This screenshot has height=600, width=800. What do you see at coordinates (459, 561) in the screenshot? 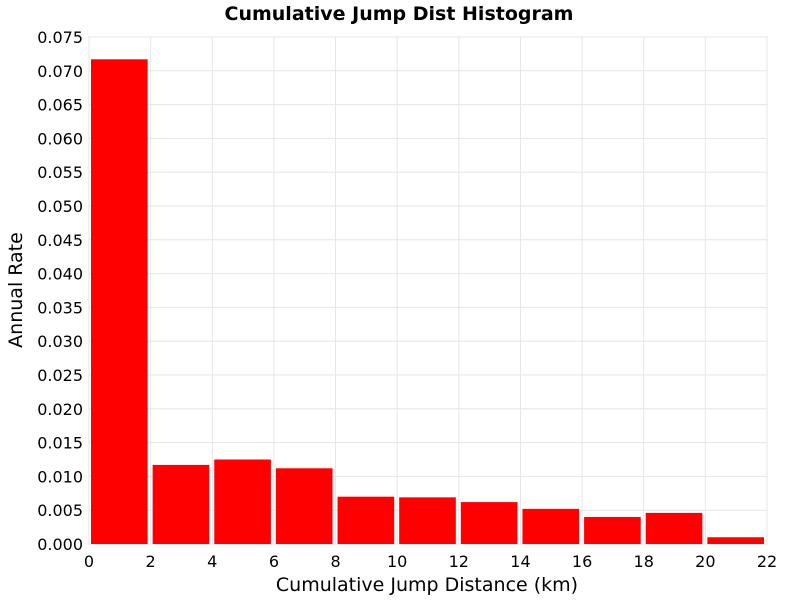
I see `x-tick-label: 12` at bounding box center [459, 561].